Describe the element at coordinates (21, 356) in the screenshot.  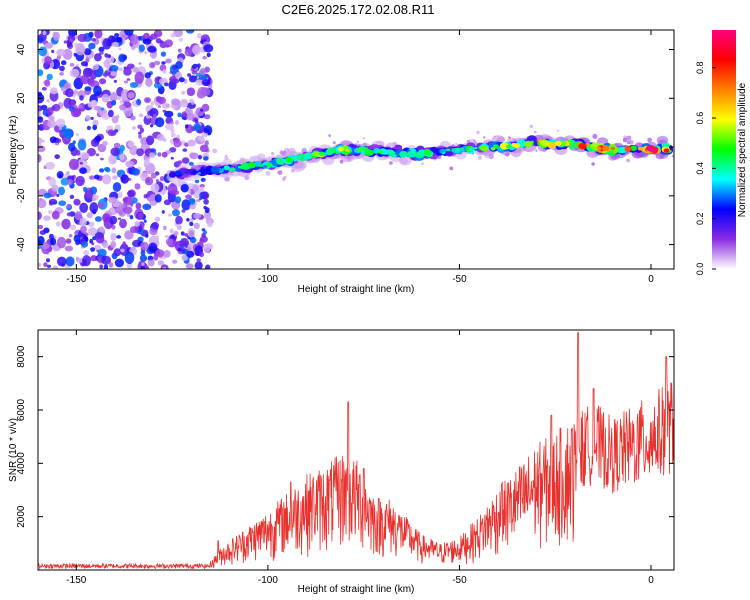
I see `y-tick-label: 8000` at that location.